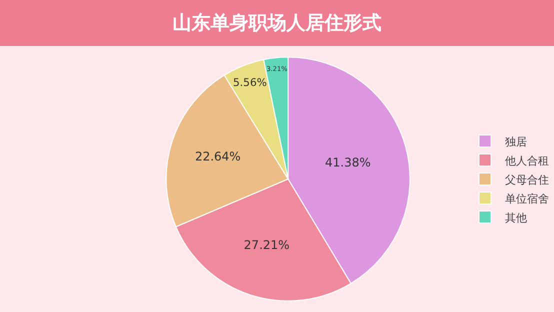 Image resolution: width=554 pixels, height=312 pixels. What do you see at coordinates (217, 157) in the screenshot?
I see `data-label: 22.64%` at bounding box center [217, 157].